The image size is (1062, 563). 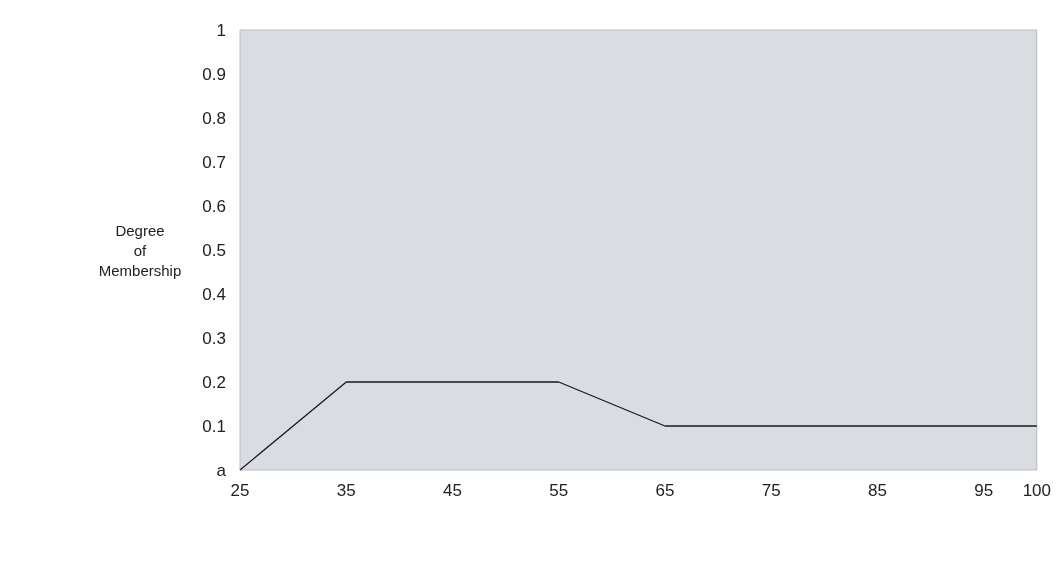 I want to click on x-tick-label: 100, so click(x=1037, y=490).